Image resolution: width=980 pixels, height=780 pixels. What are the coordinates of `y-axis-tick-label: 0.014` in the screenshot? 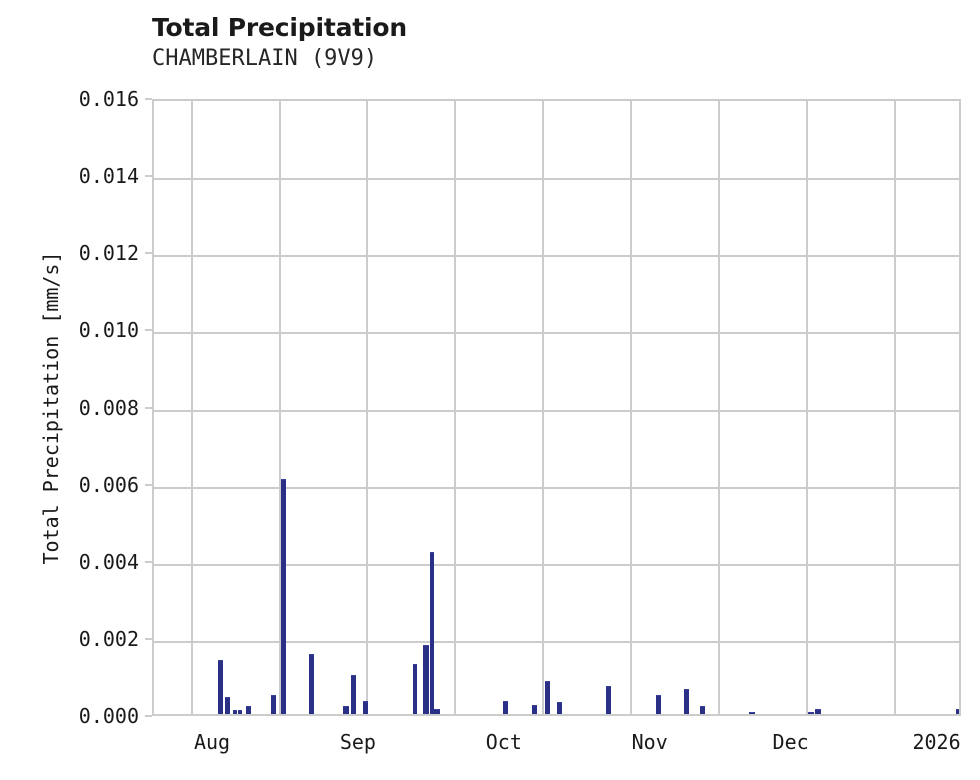 It's located at (108, 176).